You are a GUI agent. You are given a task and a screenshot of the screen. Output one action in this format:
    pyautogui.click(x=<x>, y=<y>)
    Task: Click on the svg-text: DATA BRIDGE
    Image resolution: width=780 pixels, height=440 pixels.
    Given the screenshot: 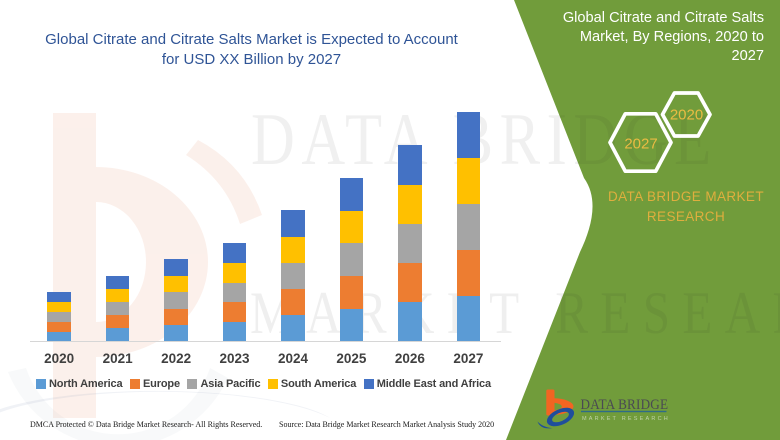 What is the action you would take?
    pyautogui.click(x=625, y=404)
    